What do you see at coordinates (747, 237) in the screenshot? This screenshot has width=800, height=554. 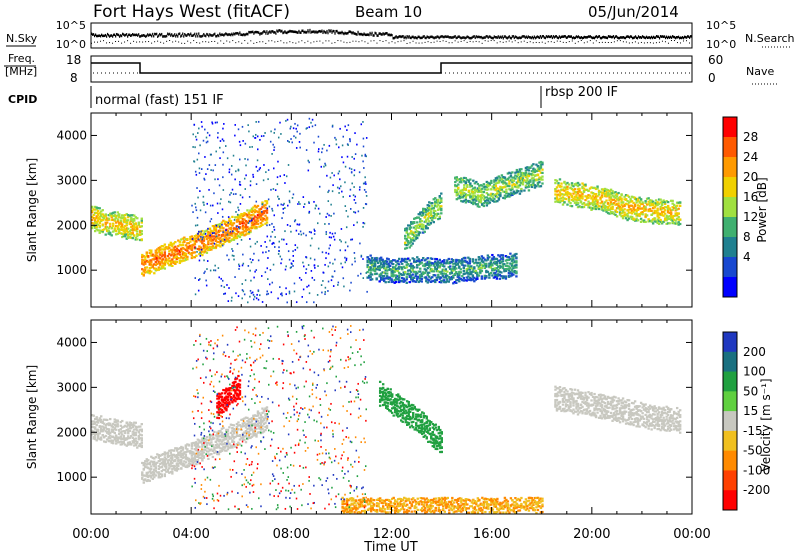 I see `colorbar-tick-label: 8` at bounding box center [747, 237].